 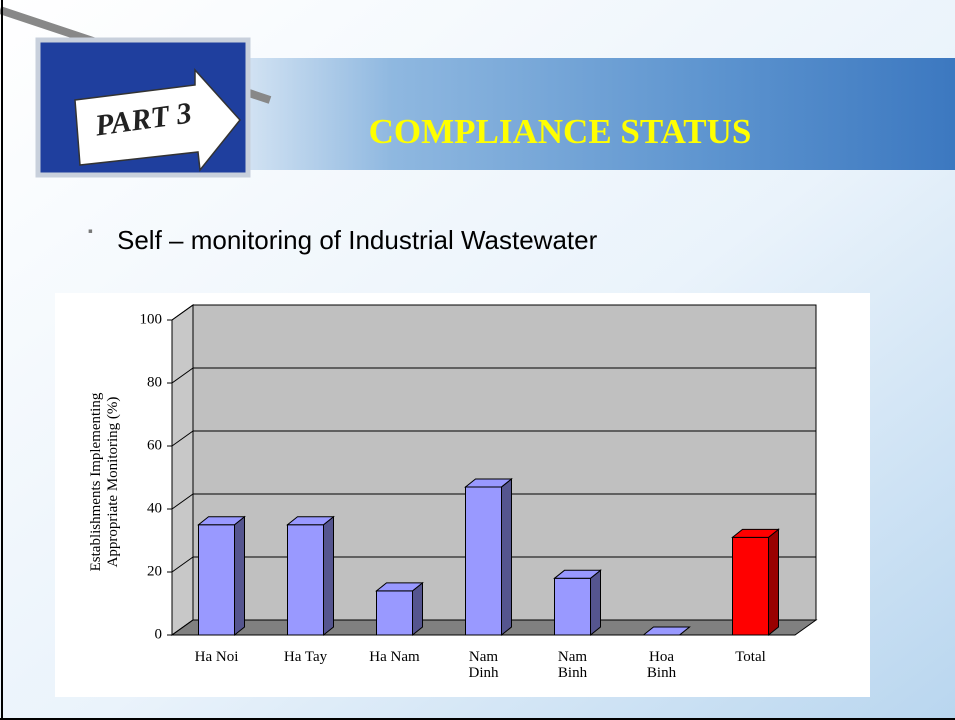 What do you see at coordinates (151, 319) in the screenshot?
I see `y-tick-label: 100` at bounding box center [151, 319].